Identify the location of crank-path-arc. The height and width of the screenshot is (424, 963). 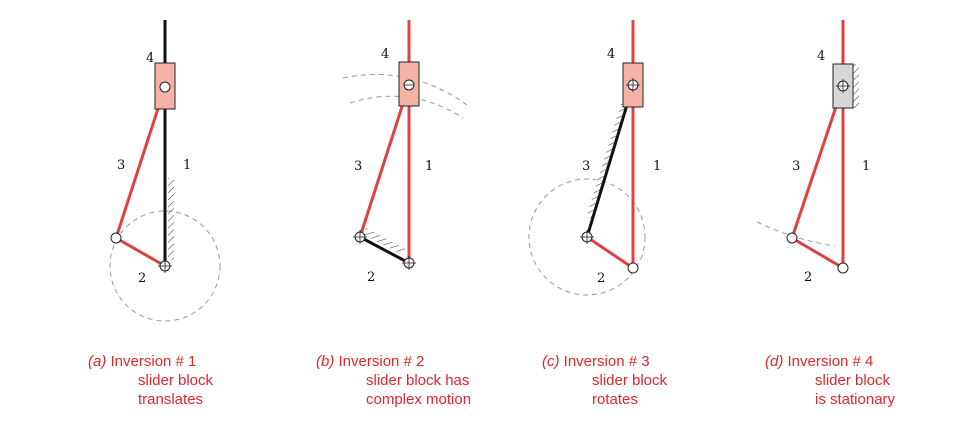
(796, 234).